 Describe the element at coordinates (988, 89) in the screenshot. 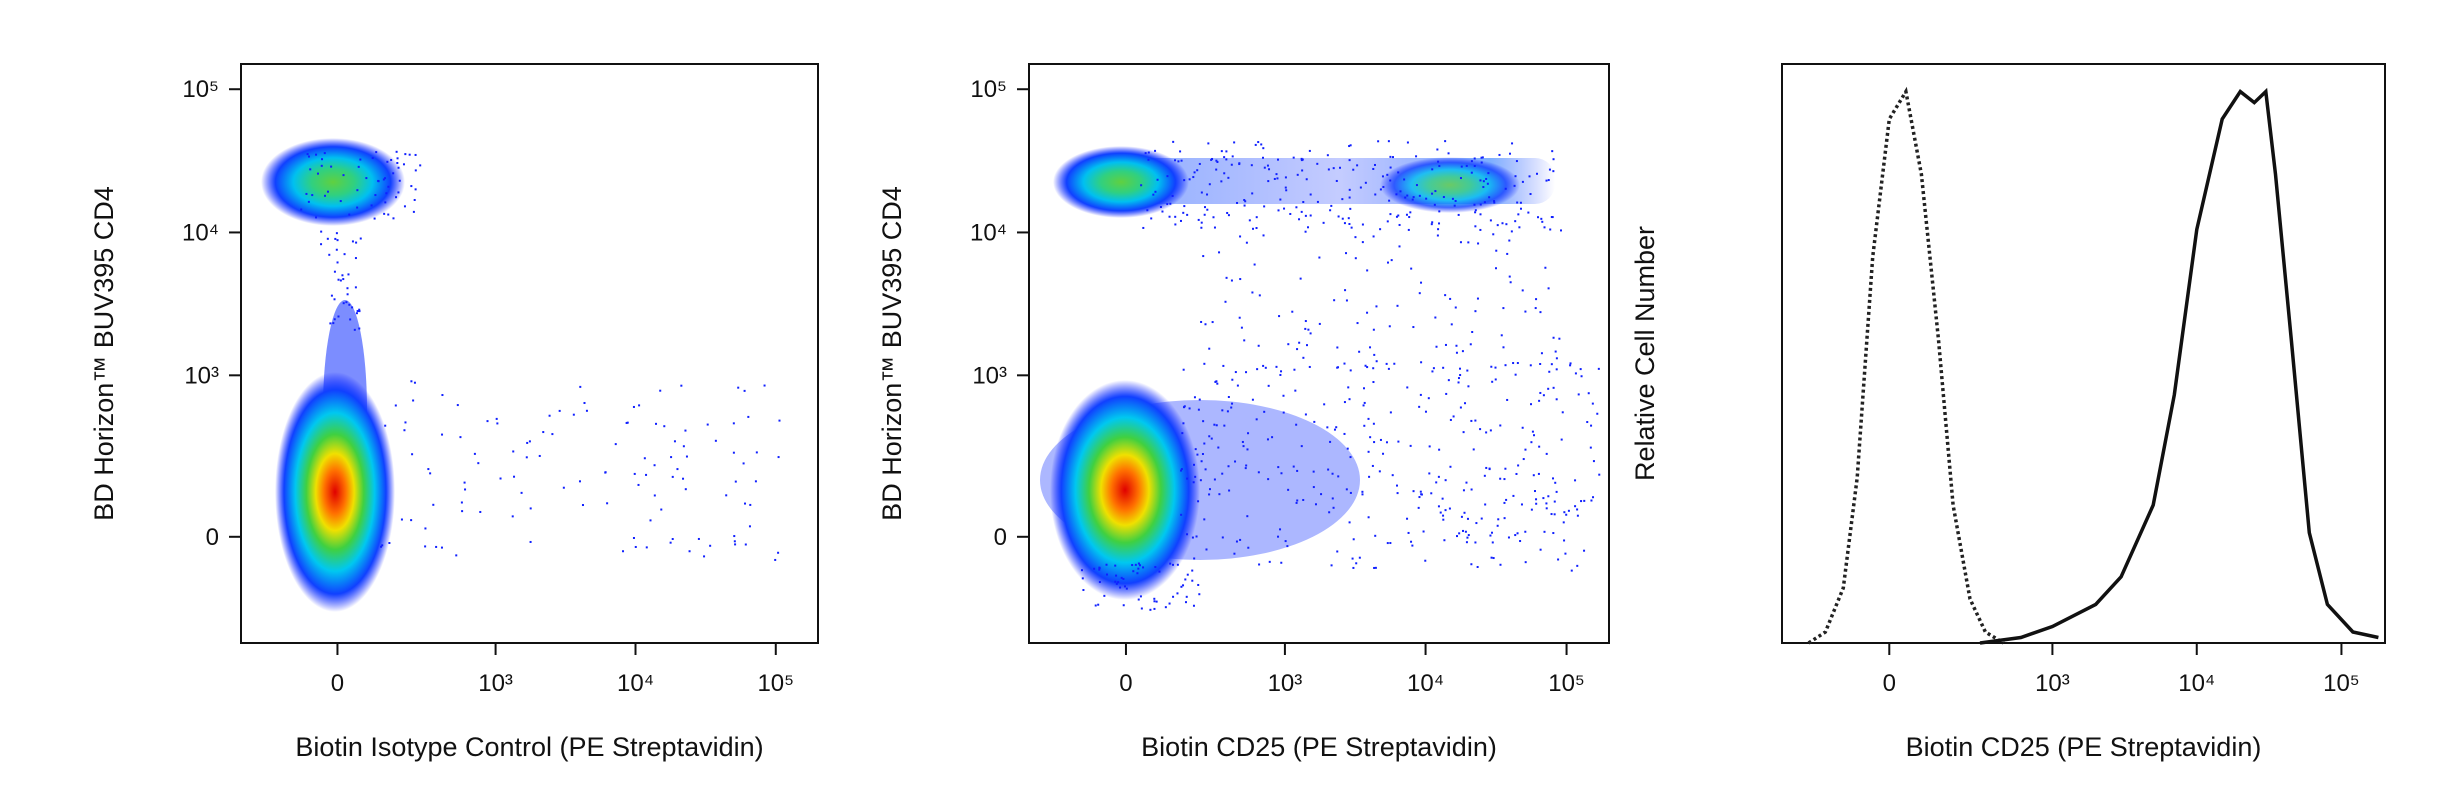

I see `y-tick-label: 10⁵` at that location.